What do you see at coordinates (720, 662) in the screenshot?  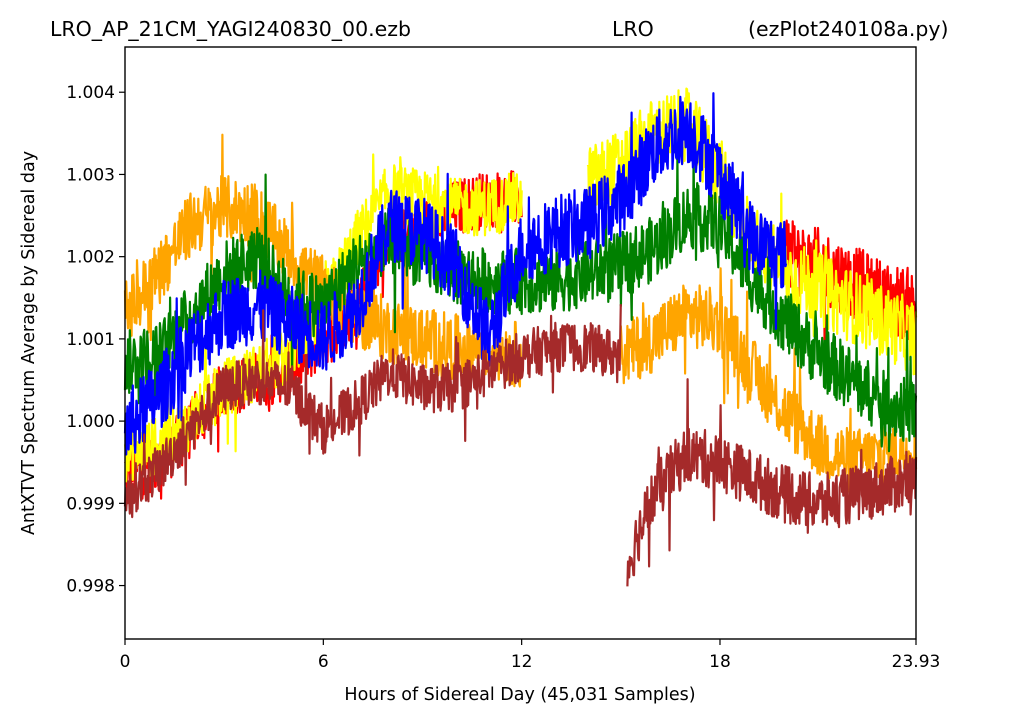 I see `x-tick-label: 18` at bounding box center [720, 662].